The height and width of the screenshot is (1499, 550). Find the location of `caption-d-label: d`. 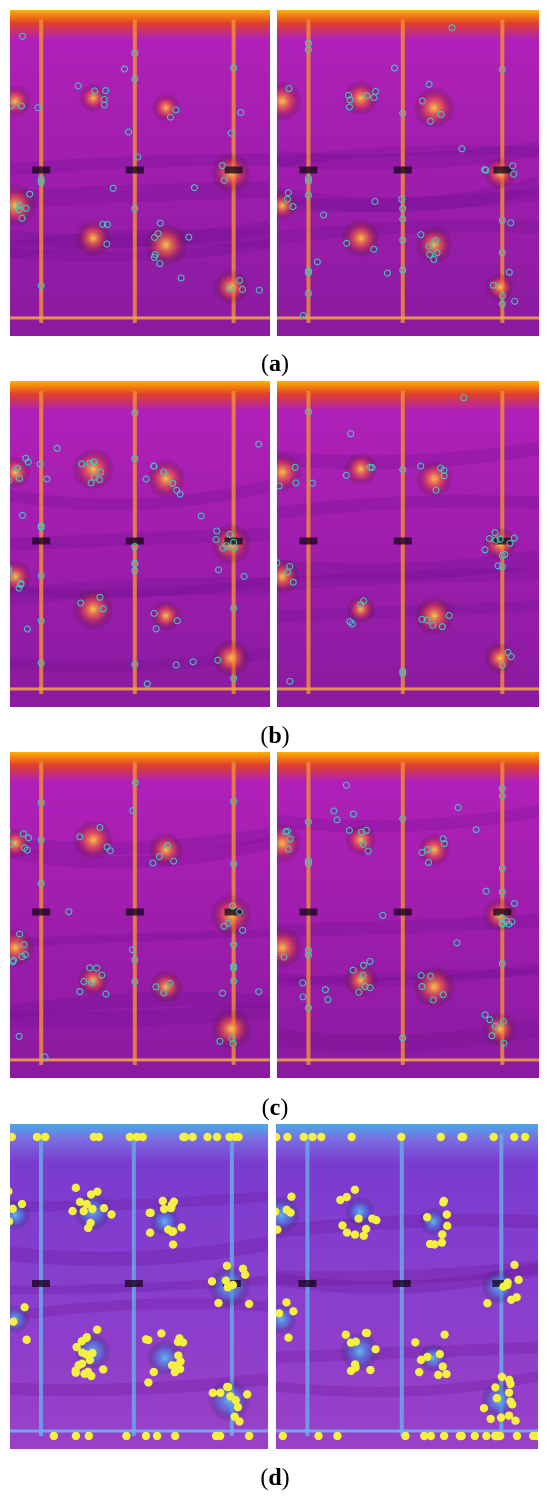

caption-d-label: d is located at coordinates (275, 1478).